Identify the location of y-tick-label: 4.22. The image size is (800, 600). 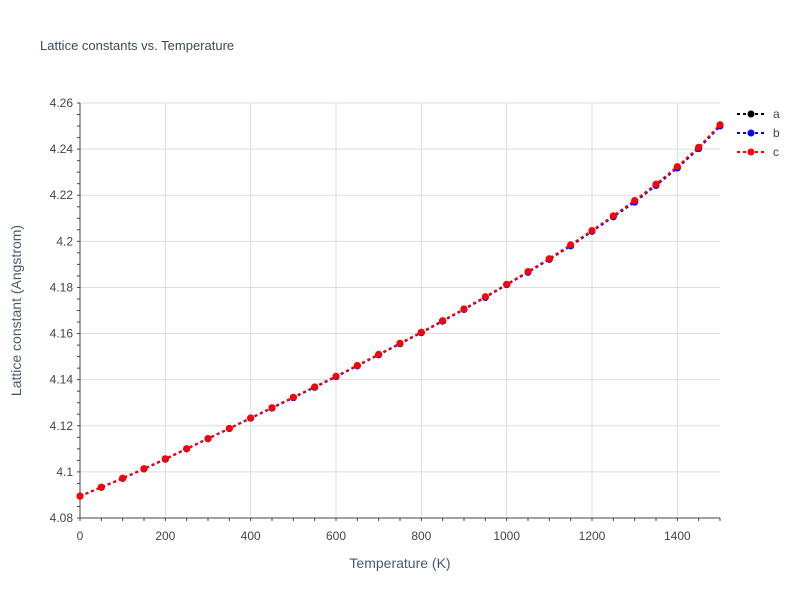
(62, 195).